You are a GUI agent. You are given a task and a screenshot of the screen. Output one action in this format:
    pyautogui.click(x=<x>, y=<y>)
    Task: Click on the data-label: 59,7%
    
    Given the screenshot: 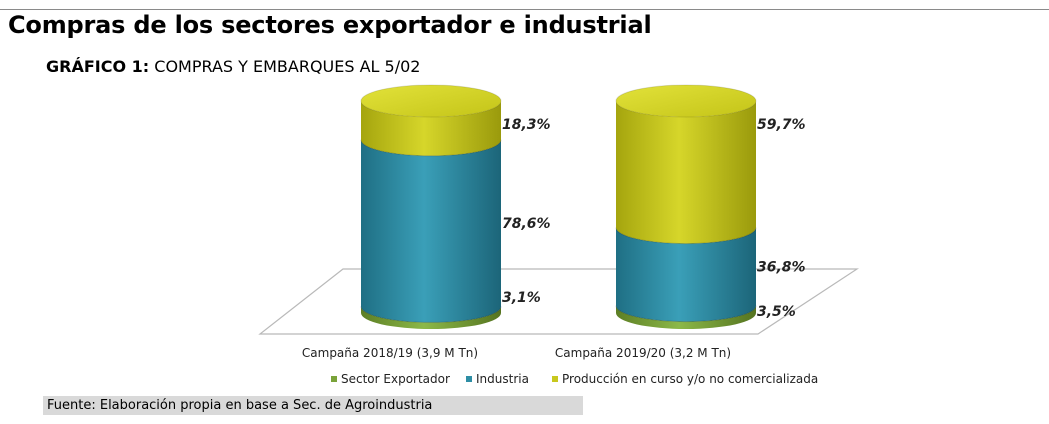 What is the action you would take?
    pyautogui.click(x=781, y=125)
    